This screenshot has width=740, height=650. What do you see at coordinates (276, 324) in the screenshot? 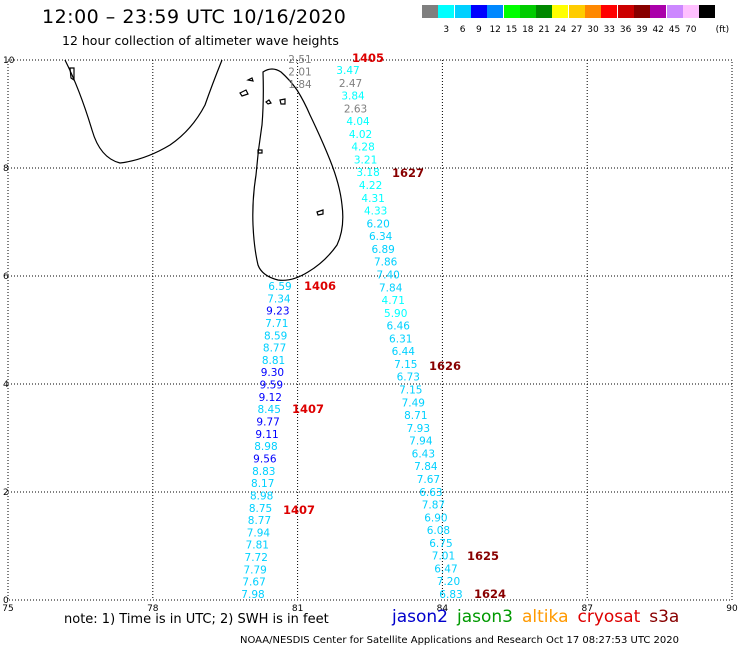
I see `swh-reading: 7.71` at bounding box center [276, 324].